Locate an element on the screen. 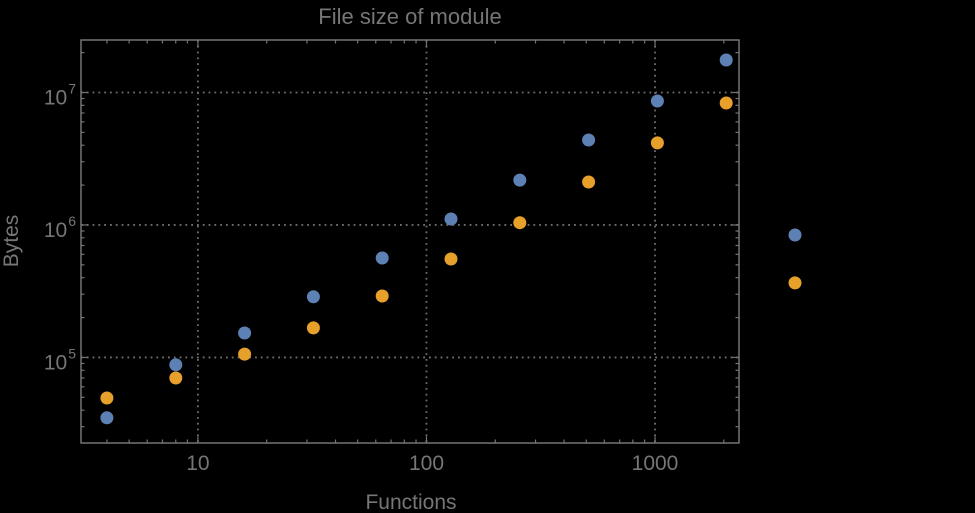 This screenshot has width=975, height=513. y-tick-label: 10⁷ is located at coordinates (60, 95).